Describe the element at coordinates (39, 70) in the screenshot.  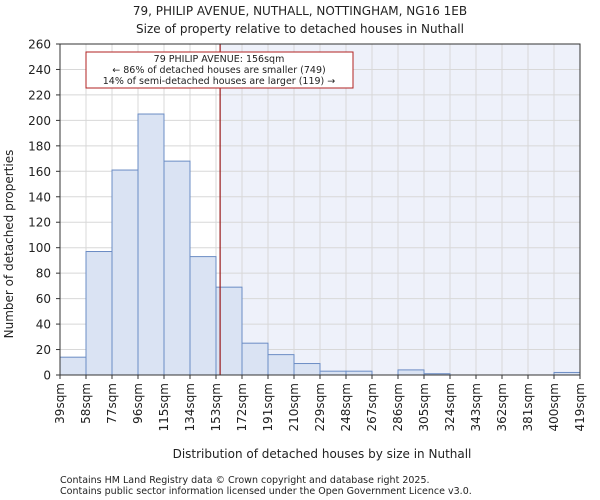
I see `y-tick-label: 240` at that location.